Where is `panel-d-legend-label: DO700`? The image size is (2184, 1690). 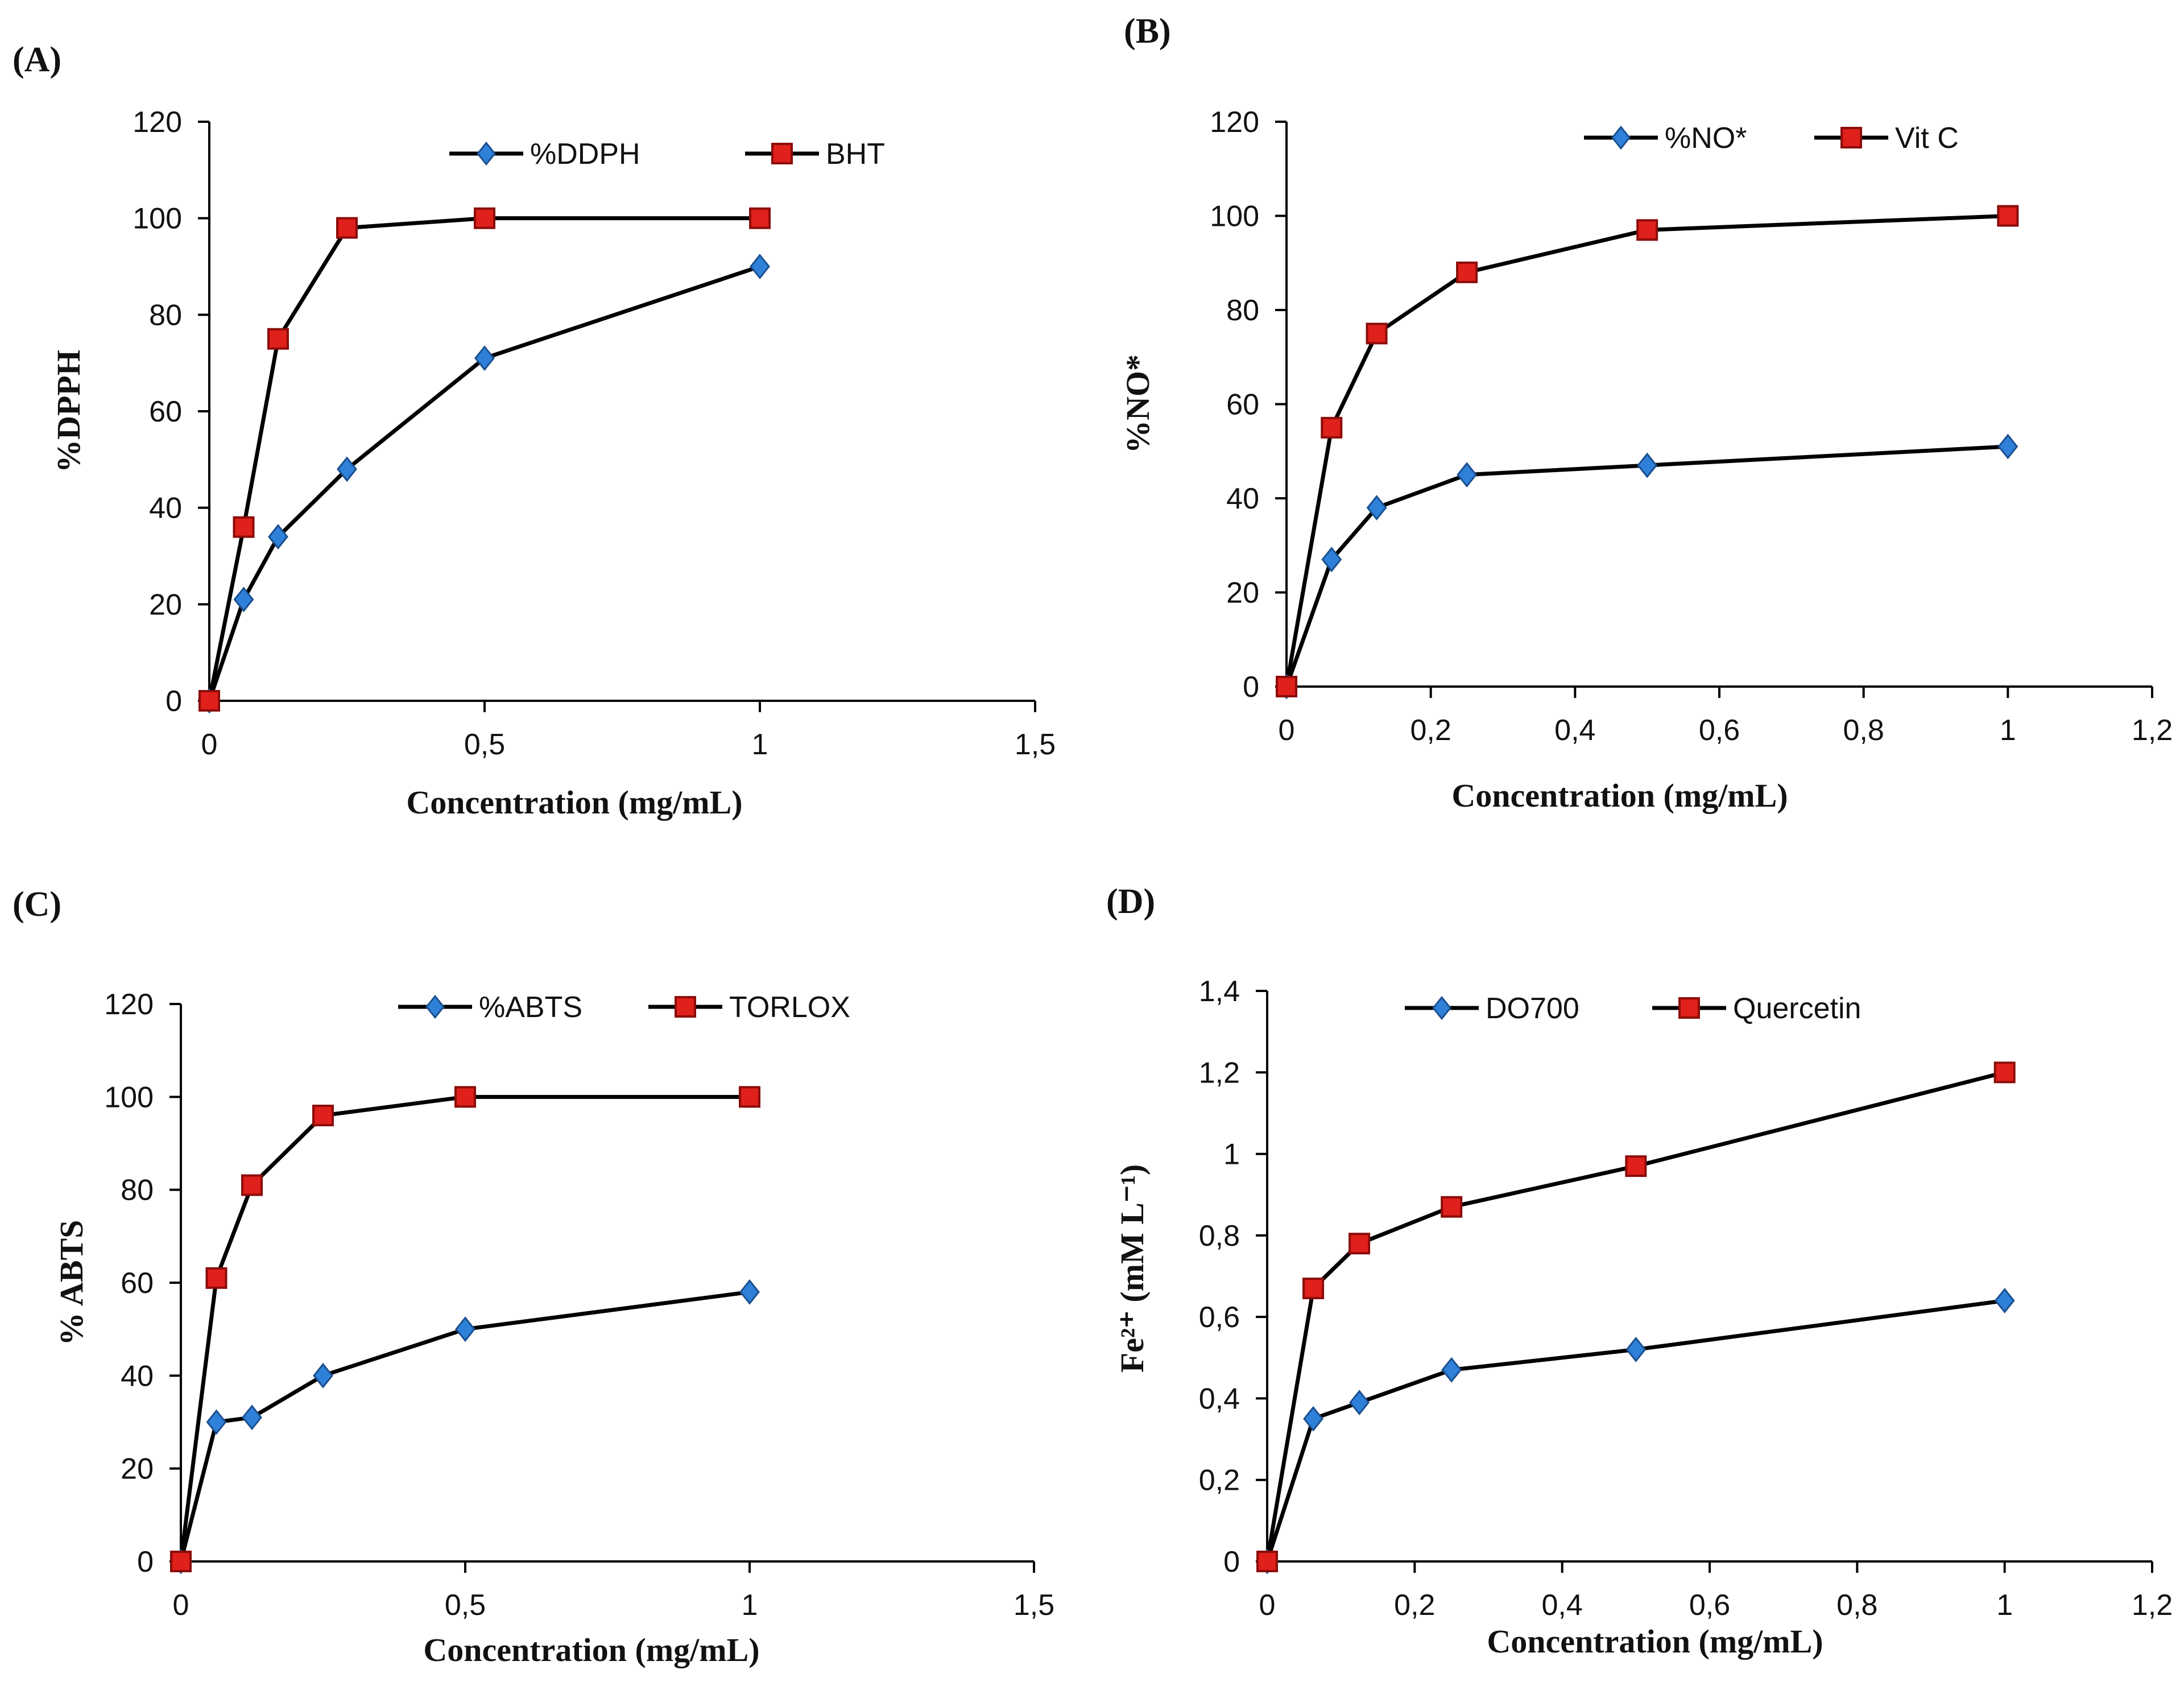 panel-d-legend-label: DO700 is located at coordinates (1532, 1008).